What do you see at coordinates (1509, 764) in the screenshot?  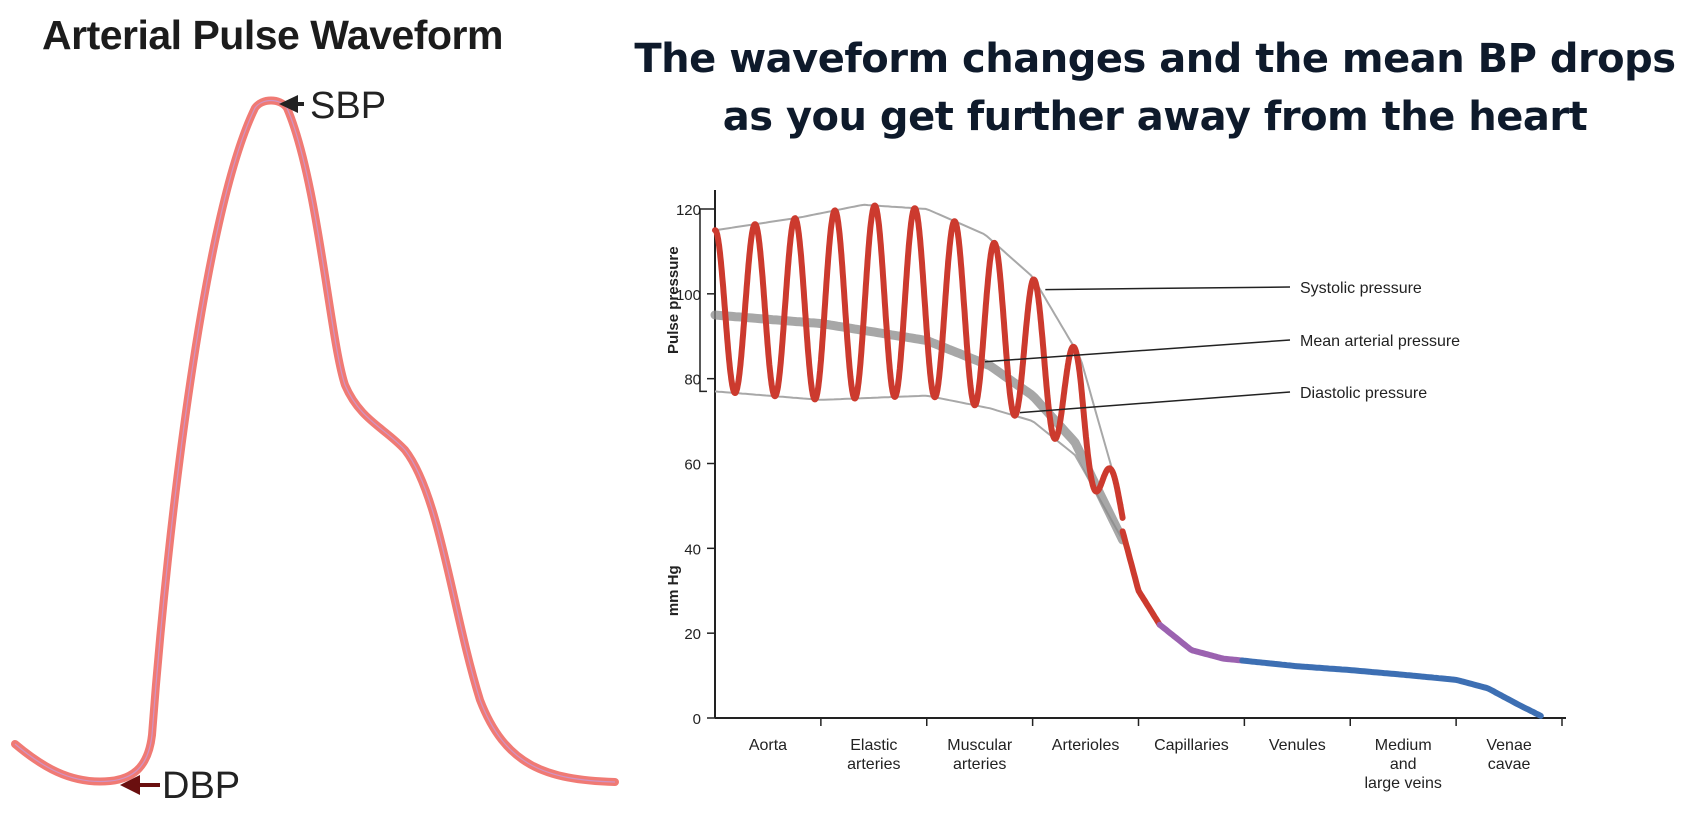 I see `x-category-label: cavae` at bounding box center [1509, 764].